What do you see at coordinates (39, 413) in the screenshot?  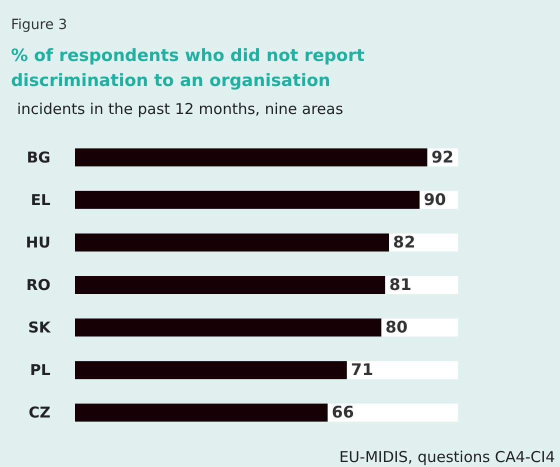 I see `y-tick-label: CZ` at bounding box center [39, 413].